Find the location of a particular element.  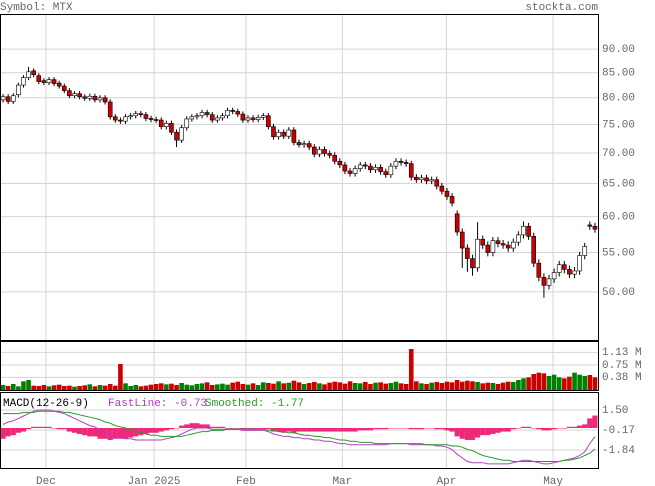

y-tick-label: 90.00 is located at coordinates (618, 50).